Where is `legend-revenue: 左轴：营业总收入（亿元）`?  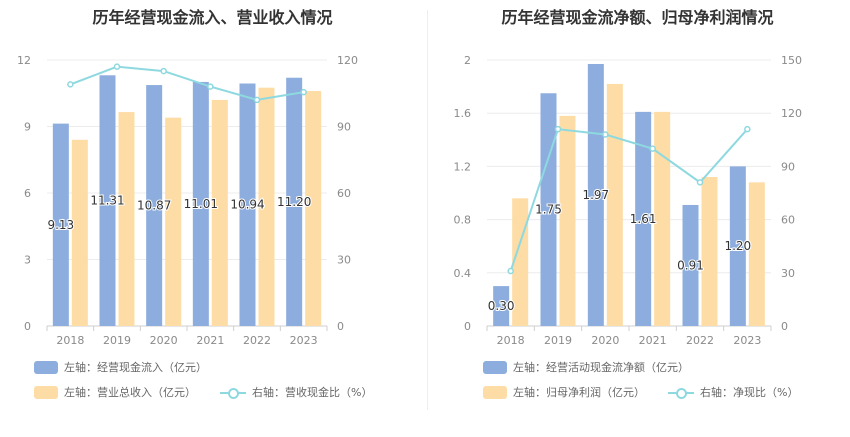 legend-revenue: 左轴：营业总收入（亿元） is located at coordinates (115, 392).